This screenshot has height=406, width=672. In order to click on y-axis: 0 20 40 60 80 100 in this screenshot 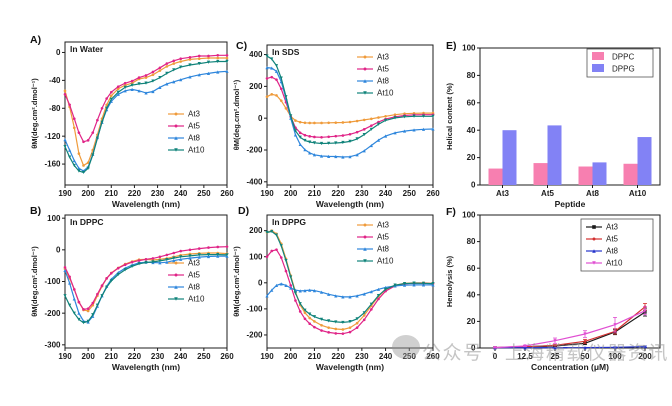, I will do `click(471, 282)`.